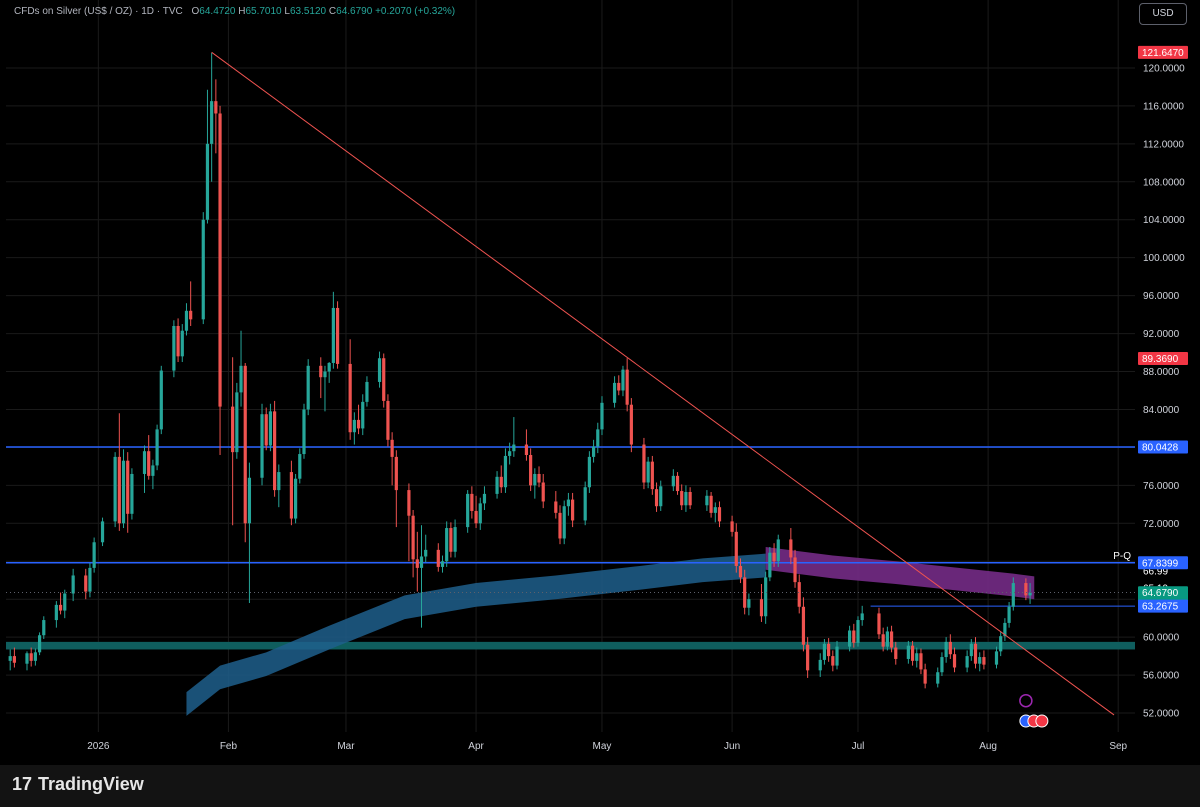 This screenshot has width=1200, height=807. What do you see at coordinates (1160, 359) in the screenshot?
I see `price-tag-label: 89.3690` at bounding box center [1160, 359].